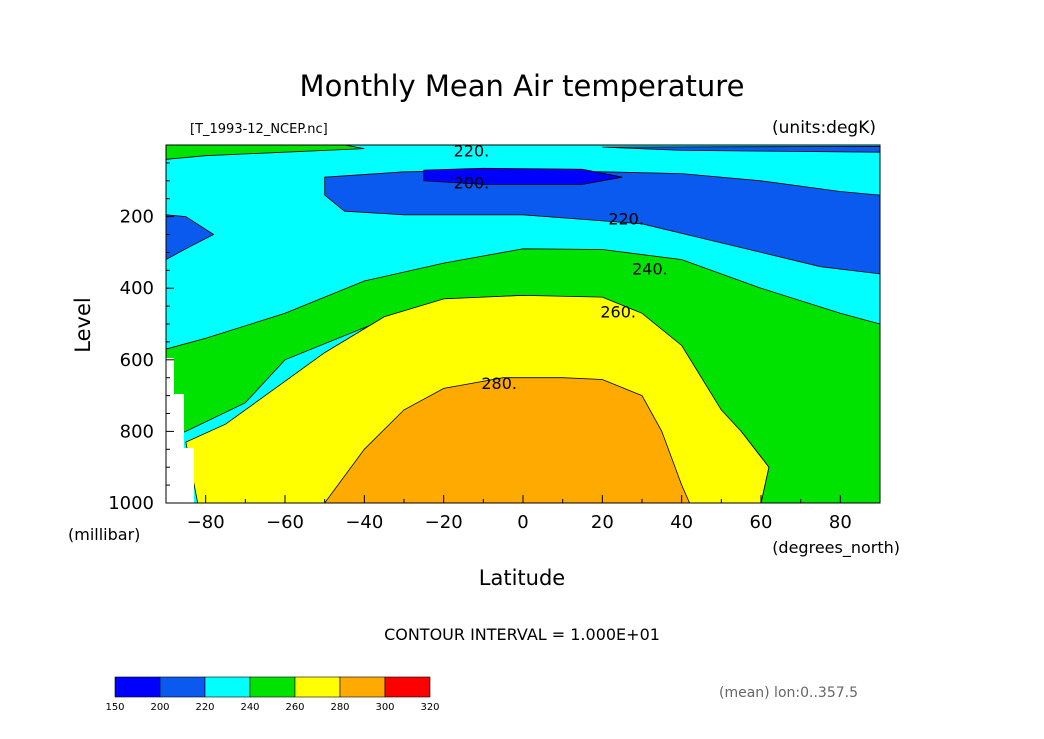 This screenshot has width=1044, height=739. I want to click on x-tick-label: 40, so click(681, 522).